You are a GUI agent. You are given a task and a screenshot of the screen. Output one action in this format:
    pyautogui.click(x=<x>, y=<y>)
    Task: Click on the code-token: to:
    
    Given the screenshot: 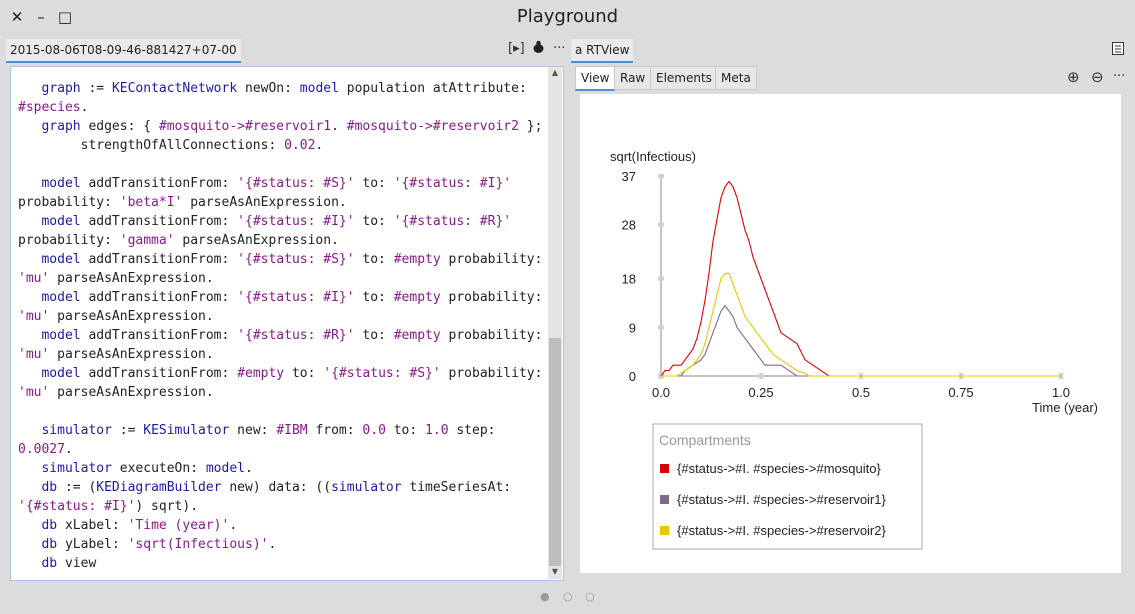 What is the action you would take?
    pyautogui.click(x=374, y=335)
    